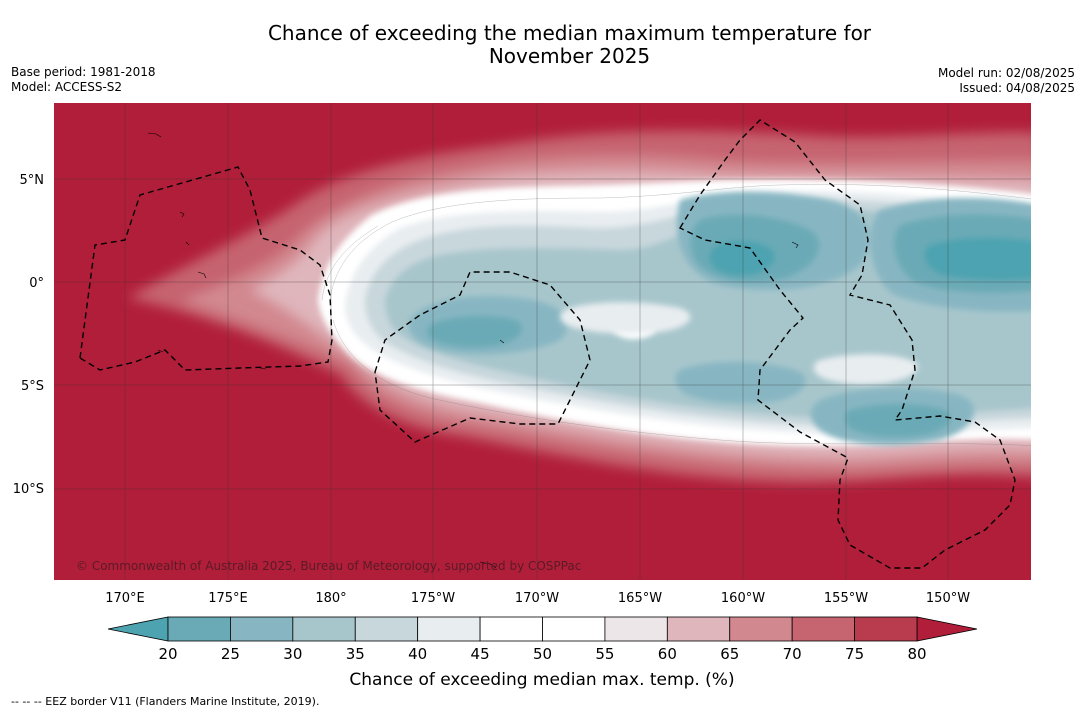  What do you see at coordinates (228, 598) in the screenshot?
I see `lon-tick: 175°E` at bounding box center [228, 598].